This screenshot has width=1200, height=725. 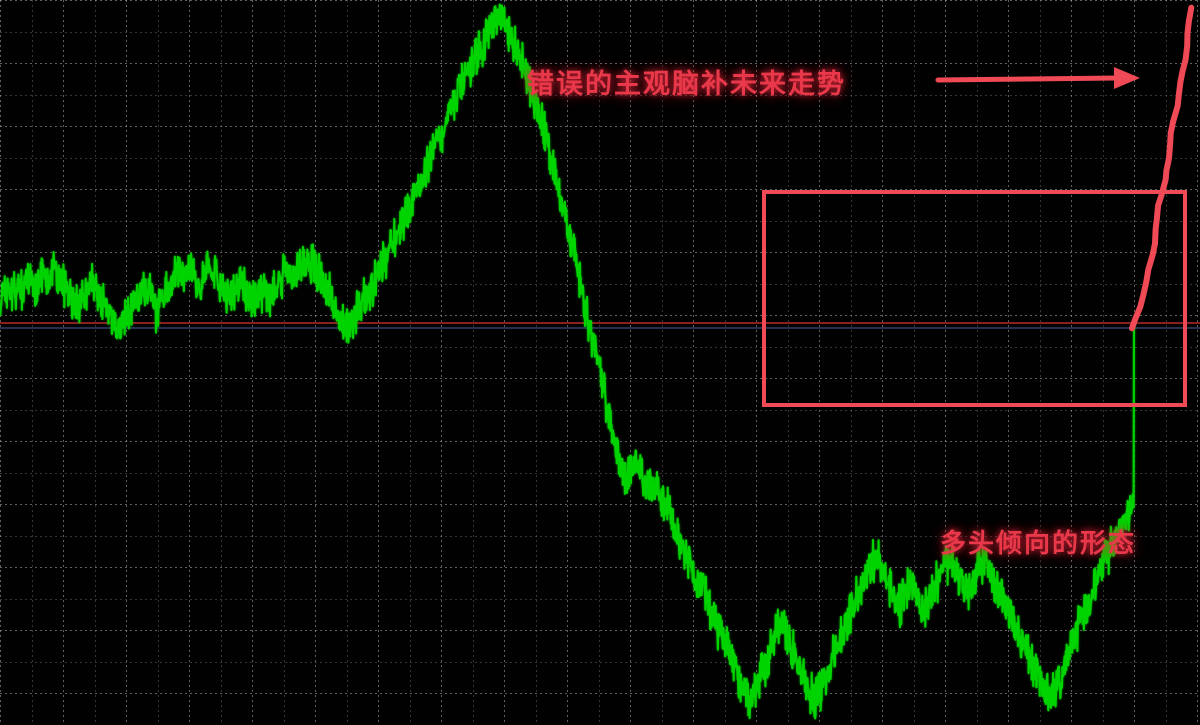 I want to click on bid-price-line, so click(x=600, y=323).